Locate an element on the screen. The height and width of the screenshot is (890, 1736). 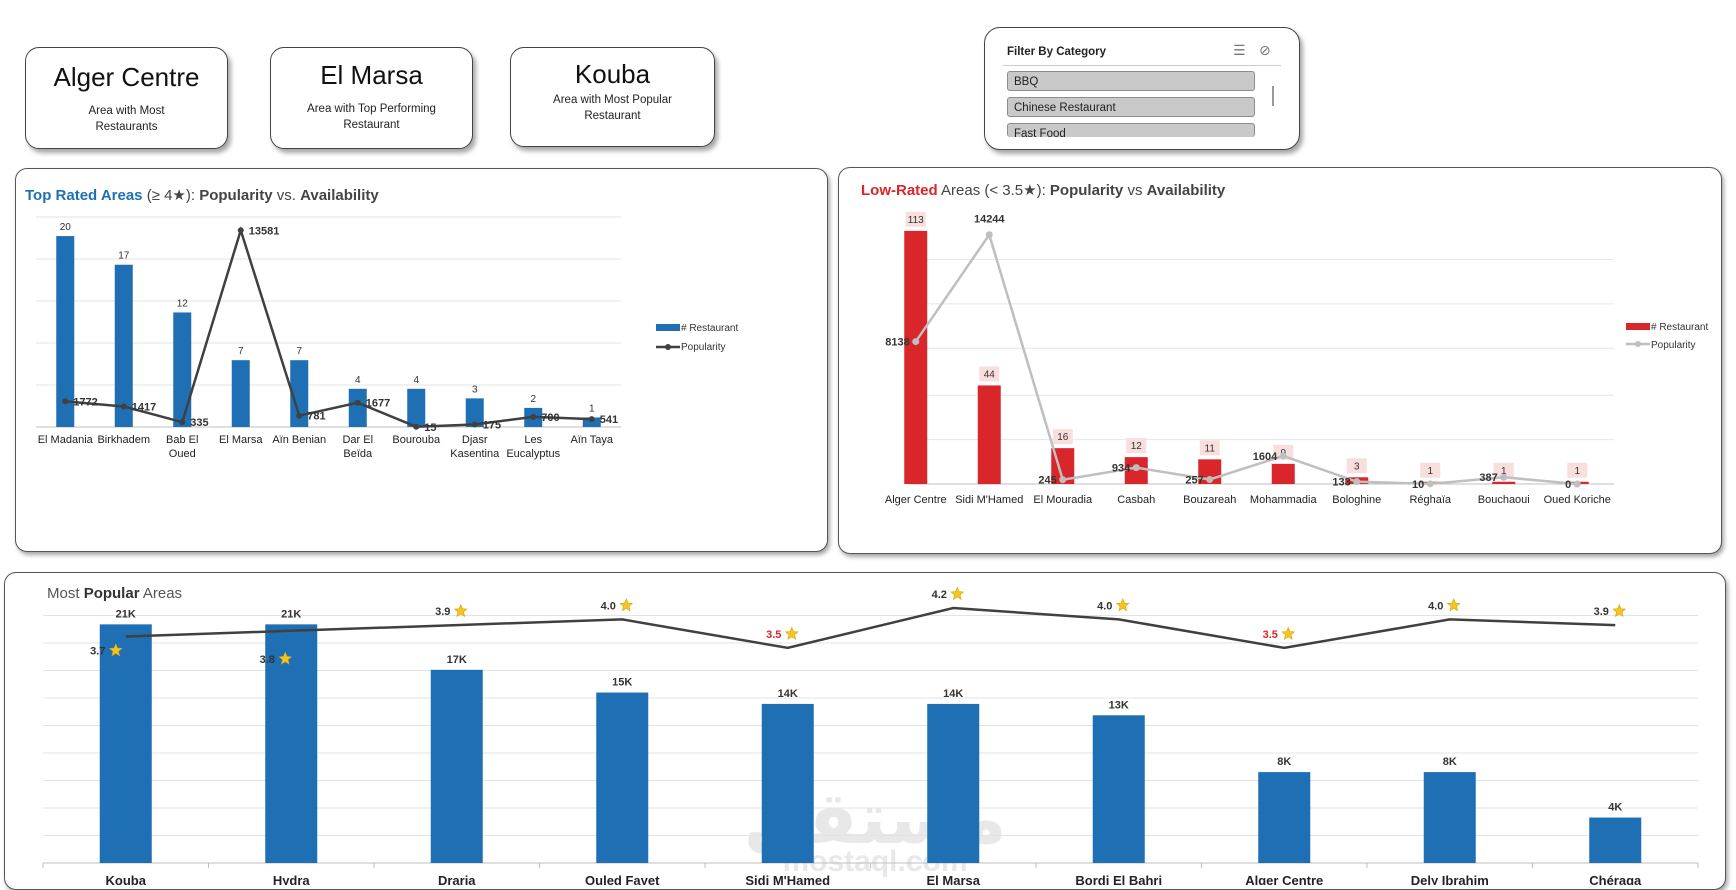
bar-data-label: 2 is located at coordinates (533, 399).